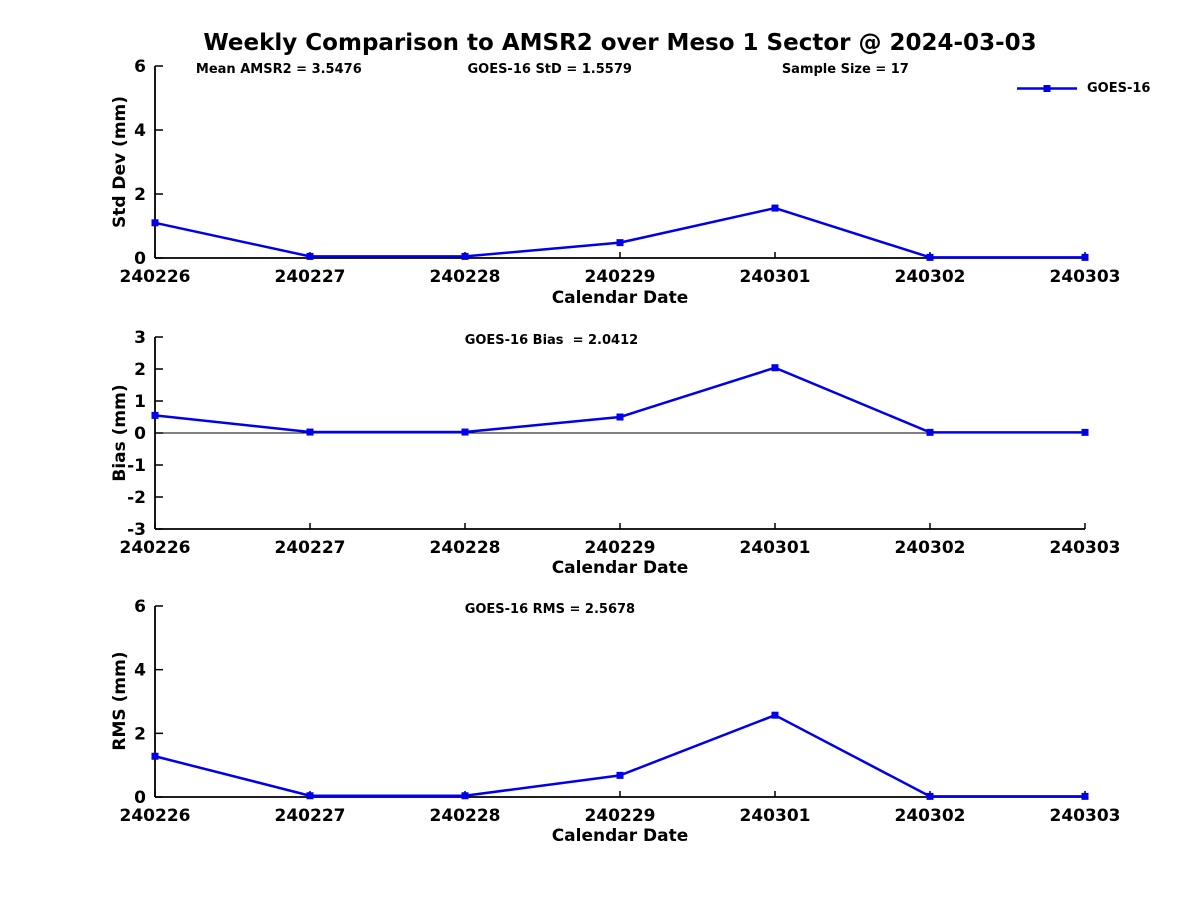 The image size is (1200, 900). Describe the element at coordinates (120, 162) in the screenshot. I see `y-axis-label-std-dev: Std Dev (mm)` at that location.